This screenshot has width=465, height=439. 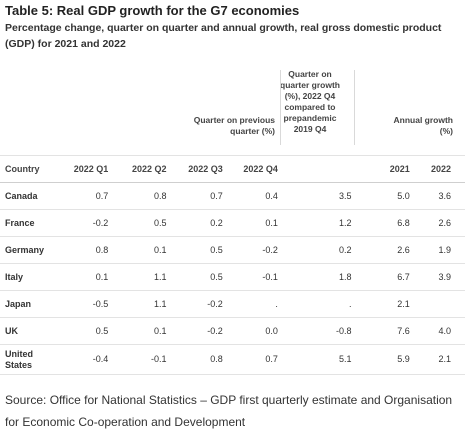 I want to click on cell-2022: 3.9, so click(x=437, y=277).